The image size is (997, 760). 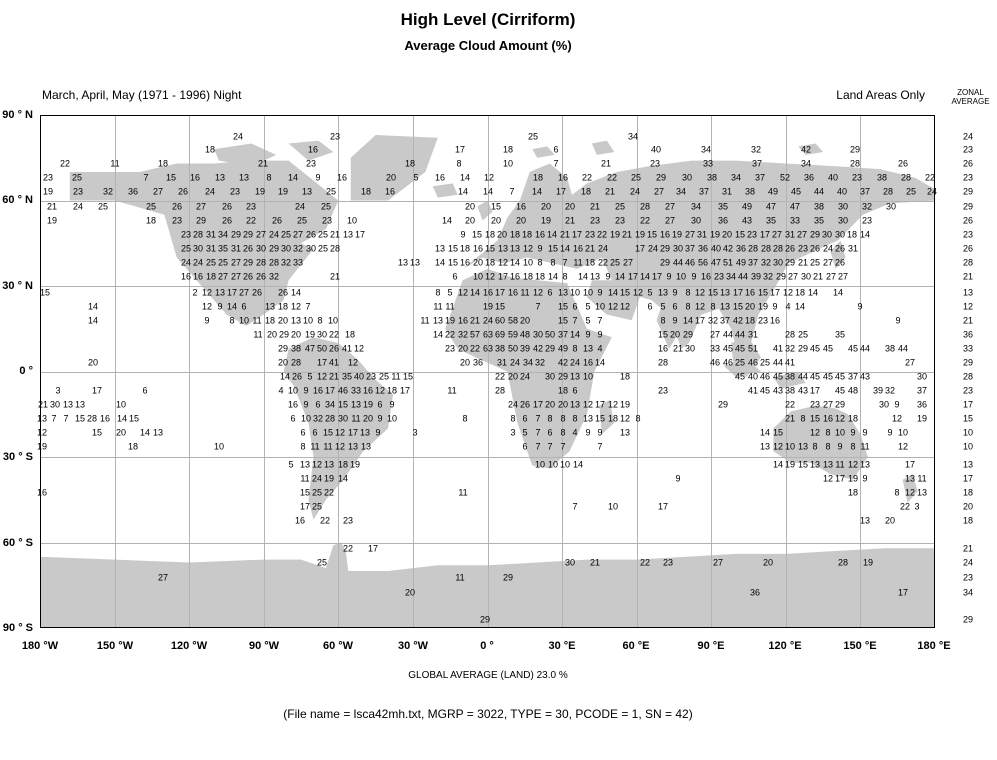 I want to click on global-average-label: GLOBAL AVERAGE (LAND) 23.0 %, so click(x=488, y=675).